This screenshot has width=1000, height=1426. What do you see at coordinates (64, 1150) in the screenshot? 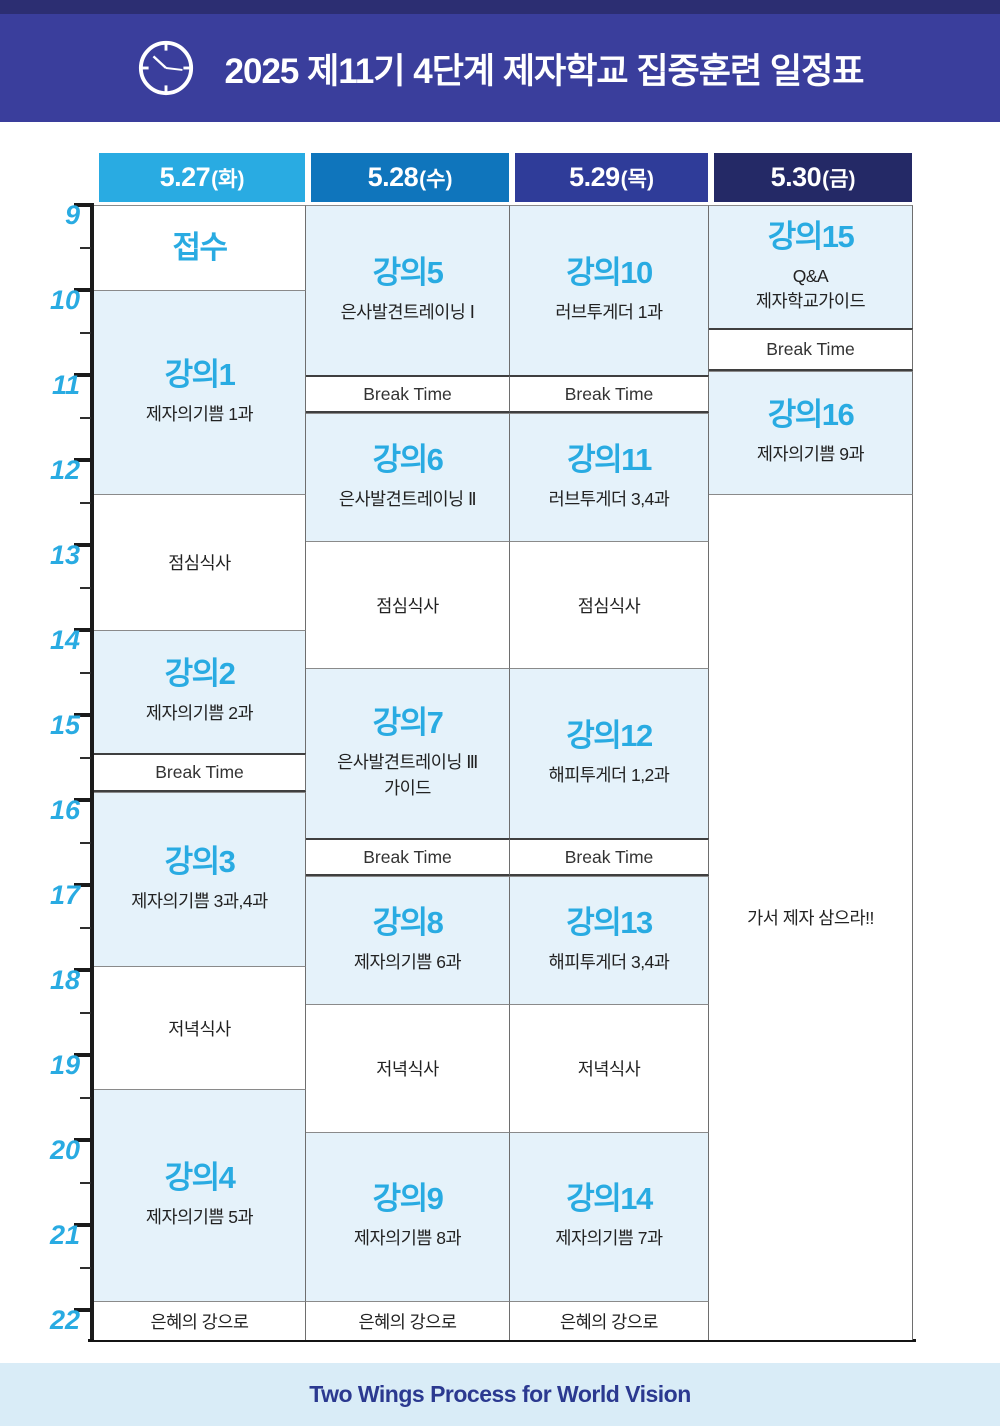
I see `hour-label: 20` at bounding box center [64, 1150].